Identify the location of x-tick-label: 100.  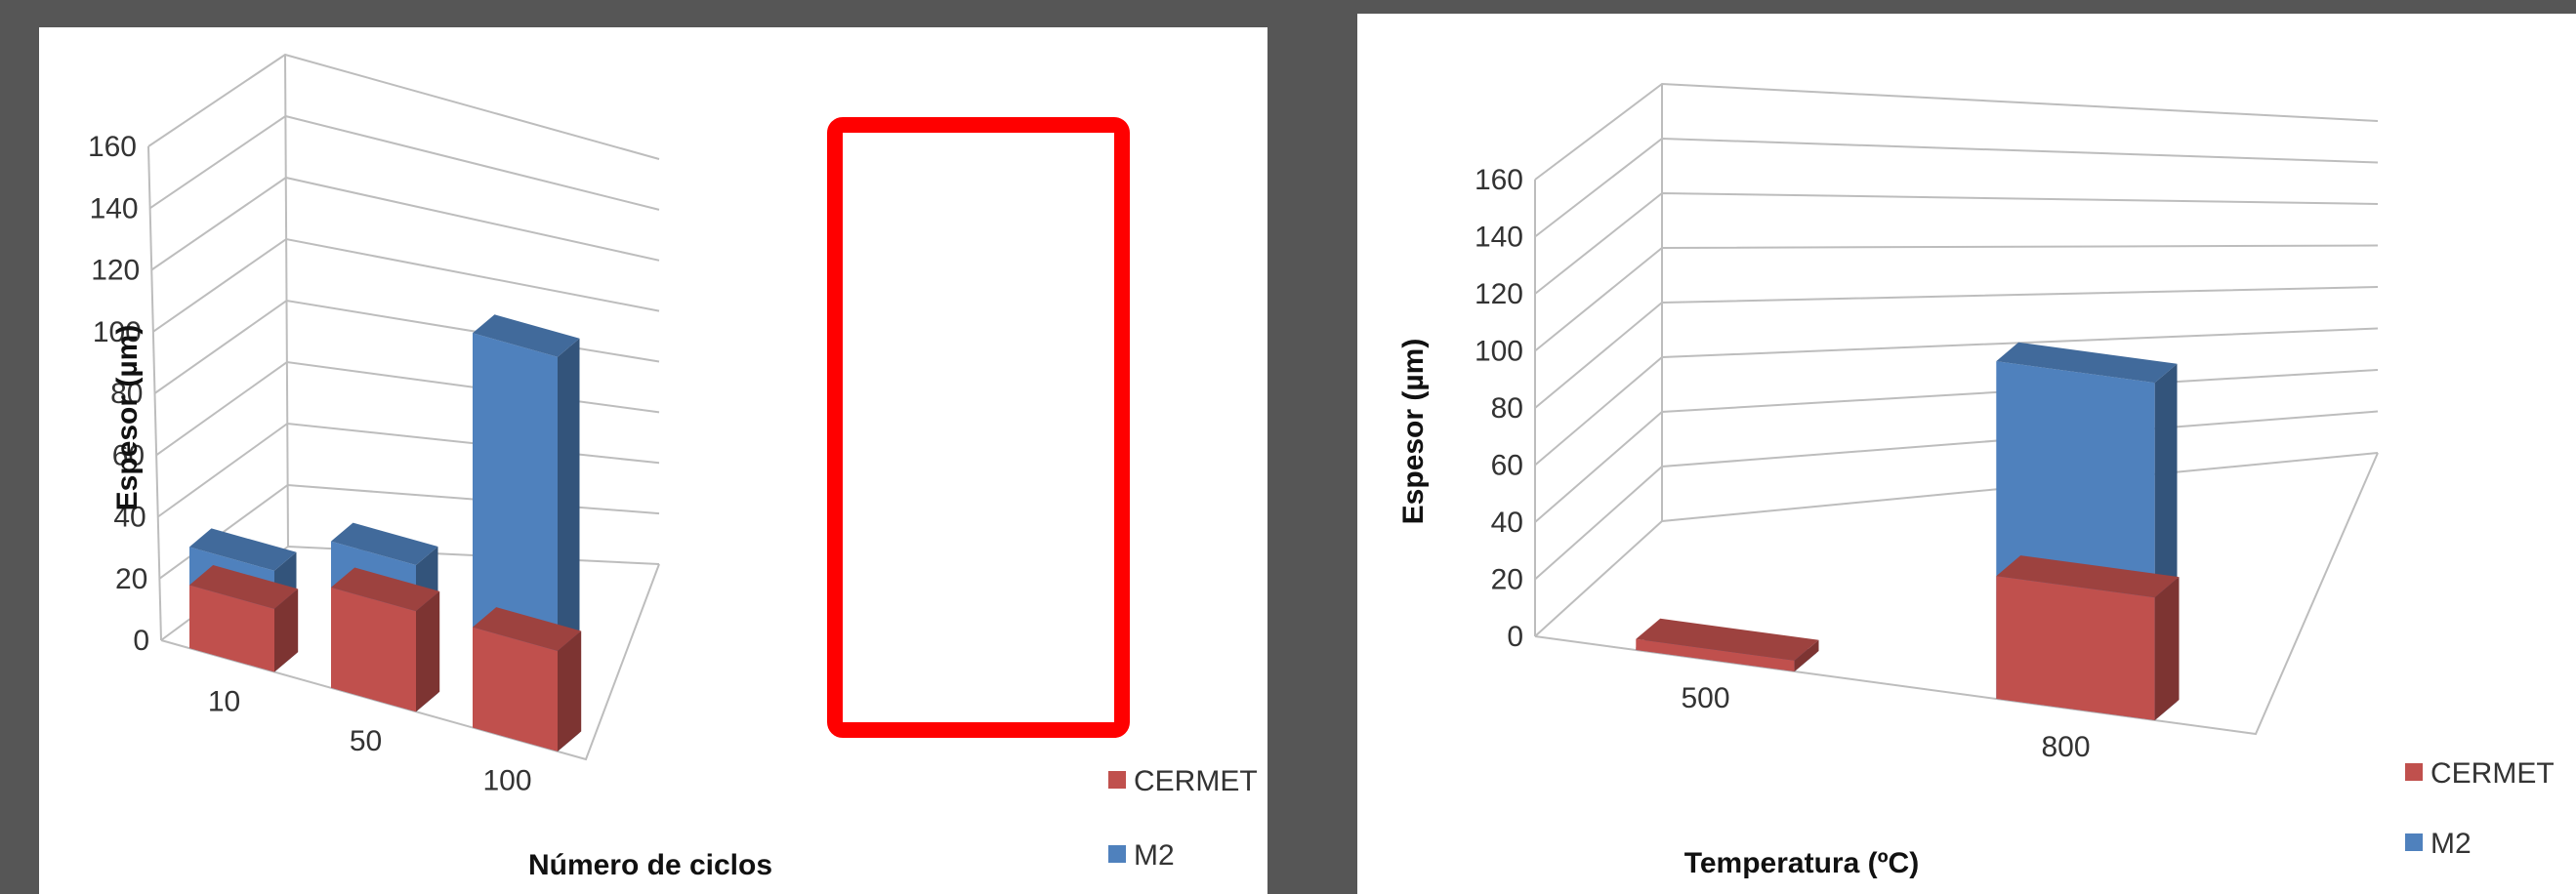
(506, 781).